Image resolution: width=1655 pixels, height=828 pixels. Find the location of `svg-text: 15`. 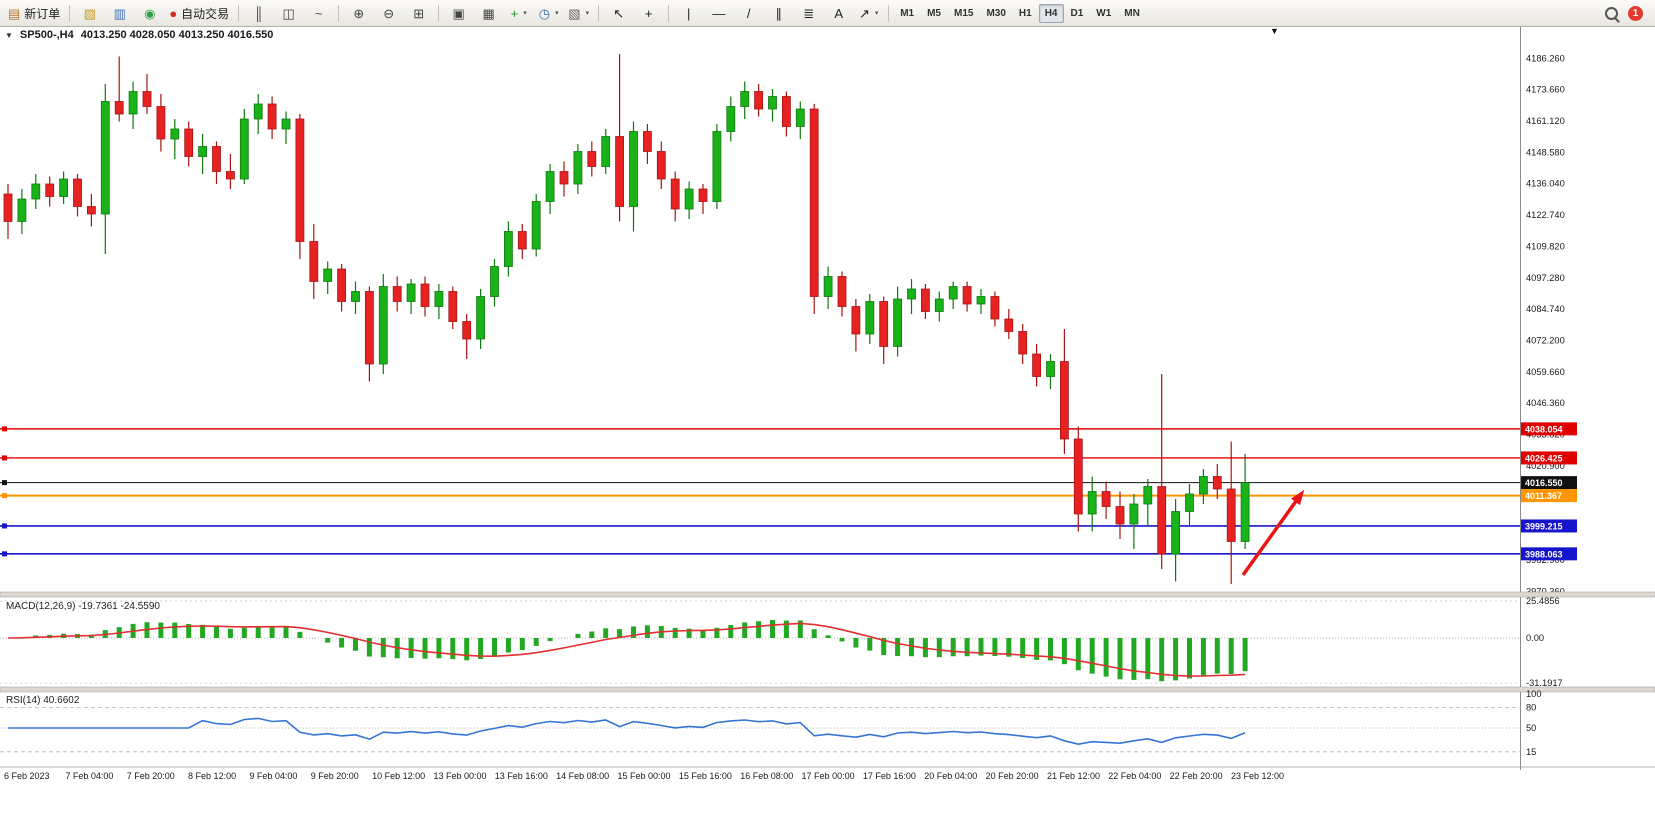

svg-text: 15 is located at coordinates (1531, 752).